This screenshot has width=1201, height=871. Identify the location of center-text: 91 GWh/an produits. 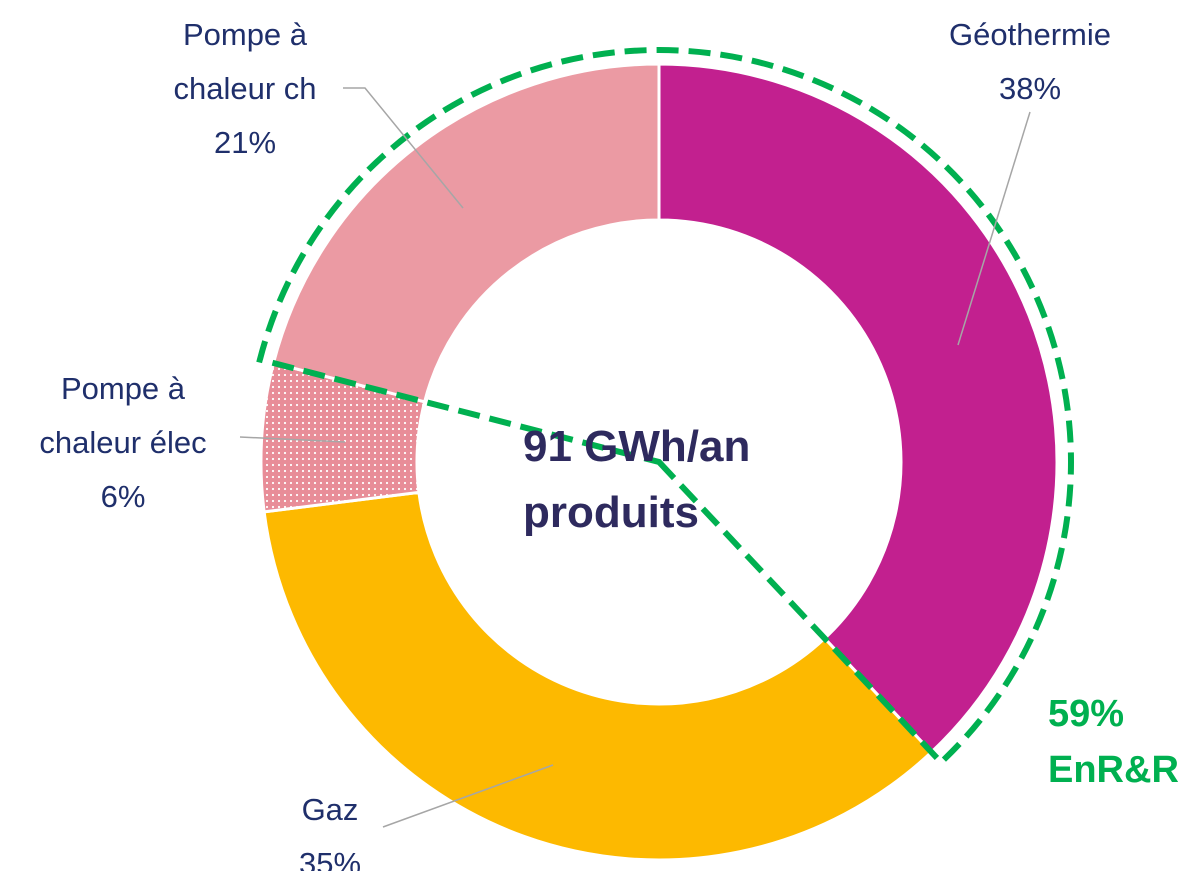
(636, 480).